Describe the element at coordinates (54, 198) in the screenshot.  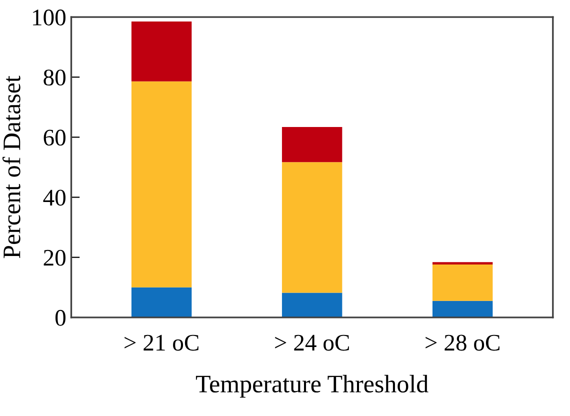
I see `y-tick-label: 40` at that location.